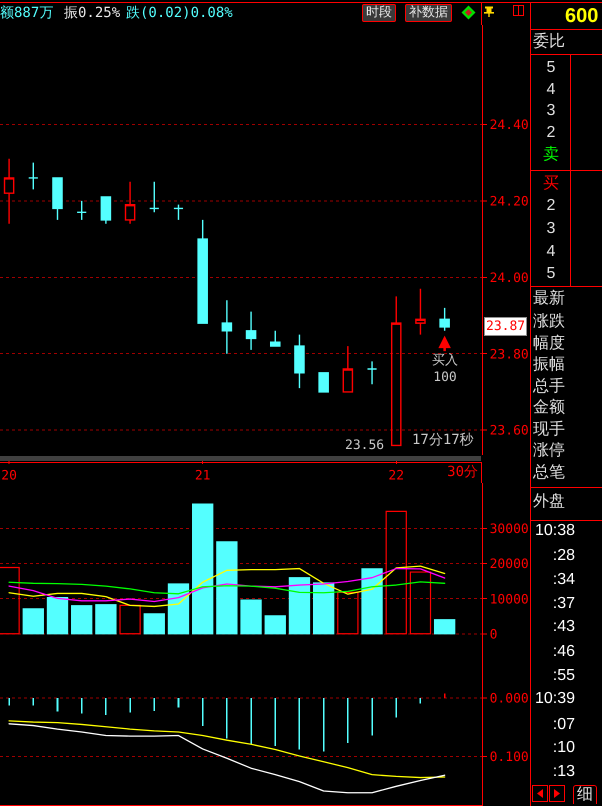 The height and width of the screenshot is (806, 602). Describe the element at coordinates (563, 604) in the screenshot. I see `text: :37` at that location.